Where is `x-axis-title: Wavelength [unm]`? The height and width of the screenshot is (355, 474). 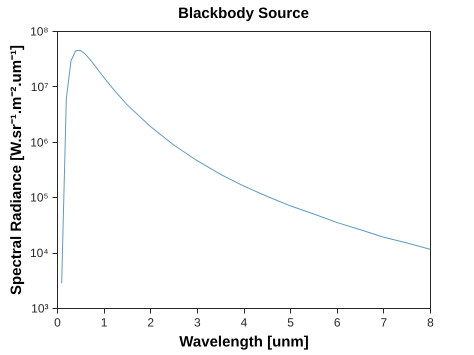
x-axis-title: Wavelength [unm] is located at coordinates (244, 342).